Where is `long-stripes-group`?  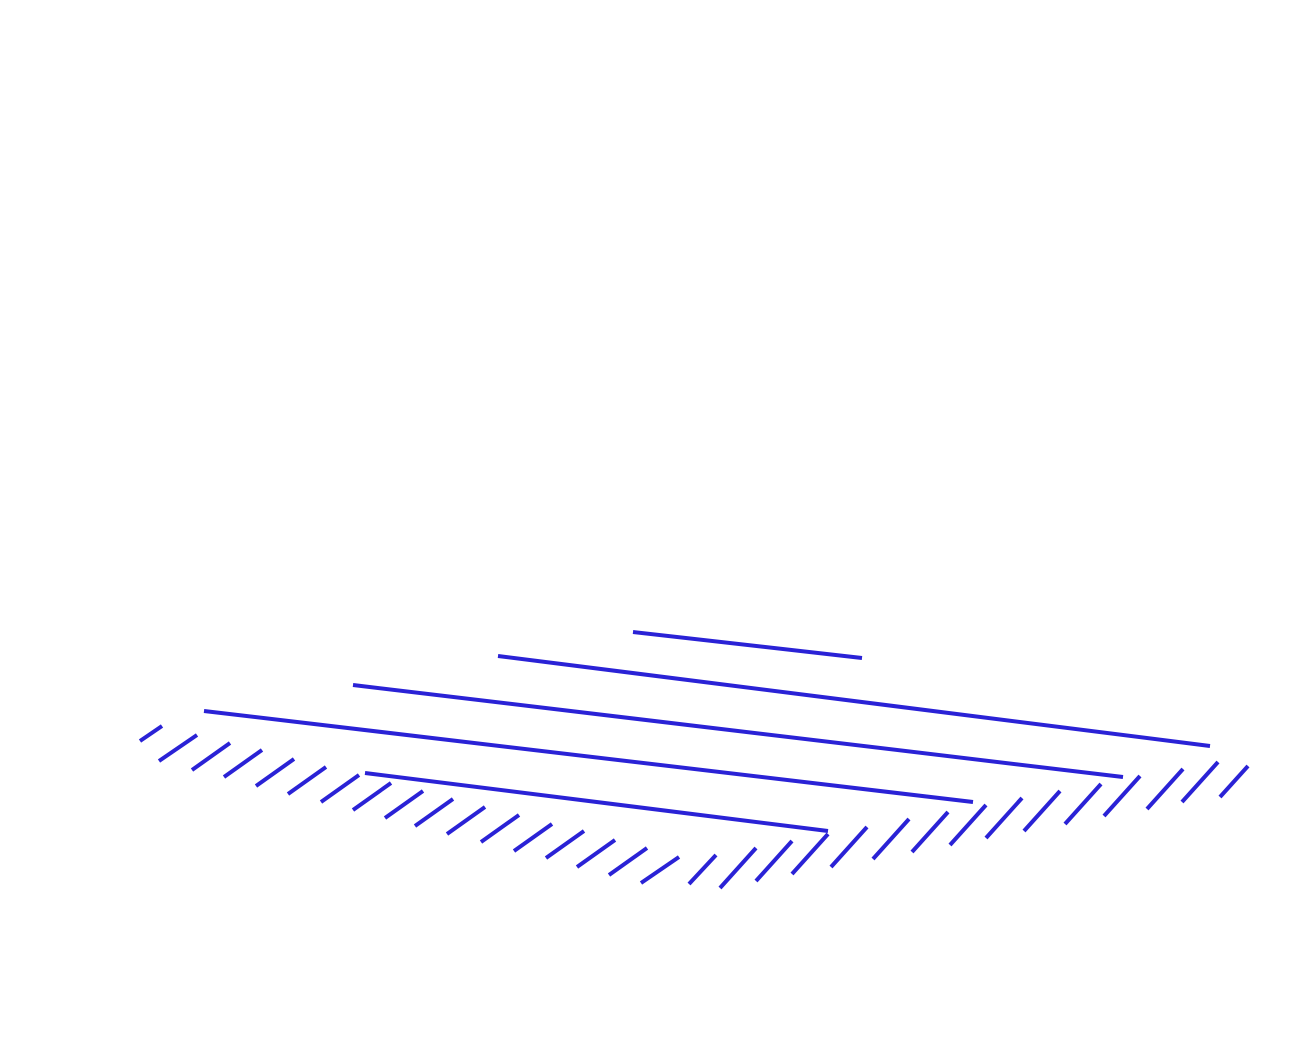 long-stripes-group is located at coordinates (707, 731).